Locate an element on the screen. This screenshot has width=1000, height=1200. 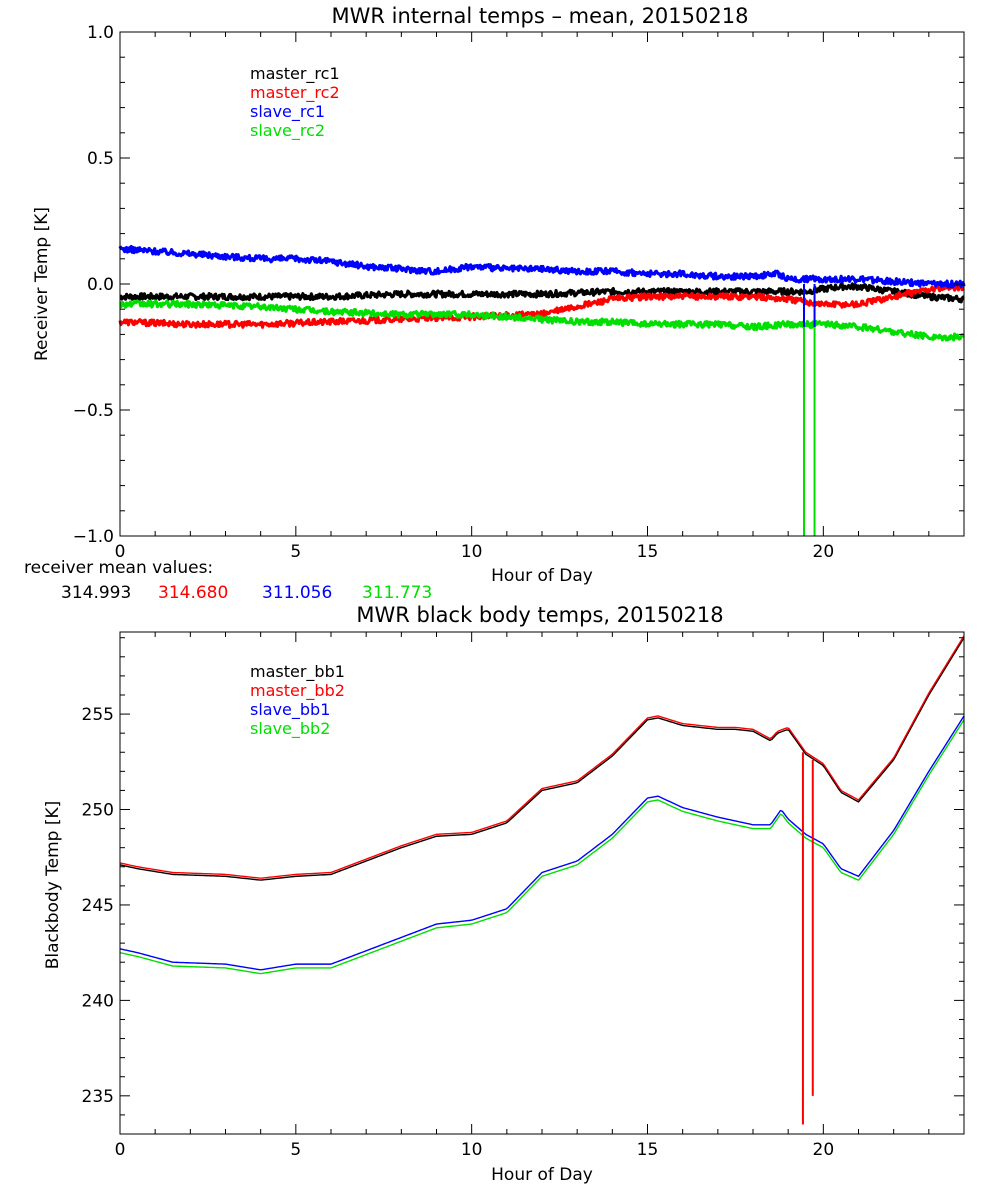
y-tick-label: 255 is located at coordinates (98, 715).